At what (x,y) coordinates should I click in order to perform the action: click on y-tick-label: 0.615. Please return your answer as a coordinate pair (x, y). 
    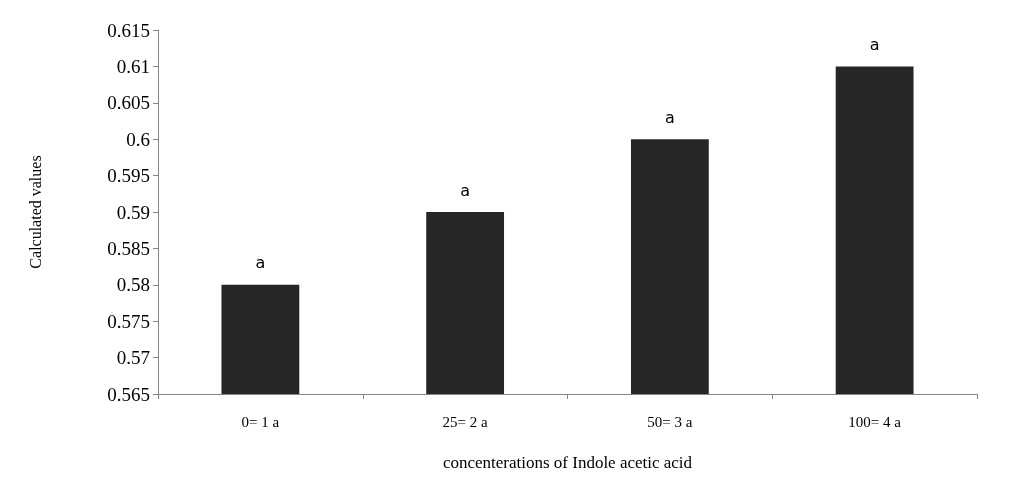
    Looking at the image, I should click on (128, 30).